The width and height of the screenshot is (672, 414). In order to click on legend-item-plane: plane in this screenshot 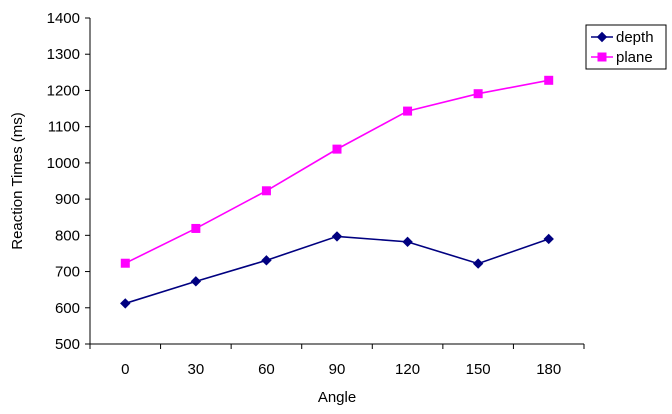, I will do `click(622, 57)`.